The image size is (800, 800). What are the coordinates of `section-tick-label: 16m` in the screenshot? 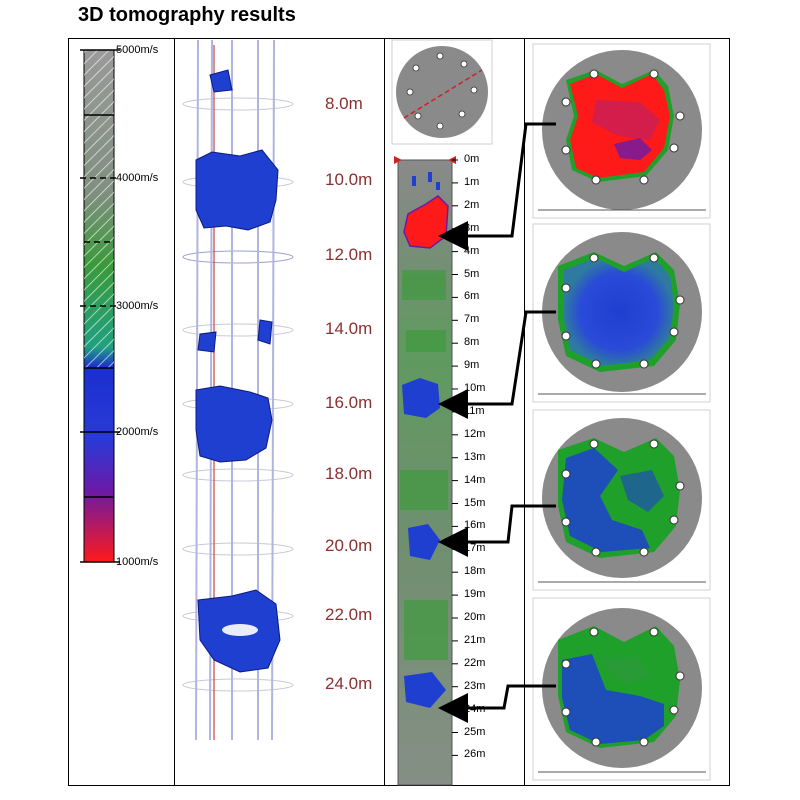 It's located at (475, 525).